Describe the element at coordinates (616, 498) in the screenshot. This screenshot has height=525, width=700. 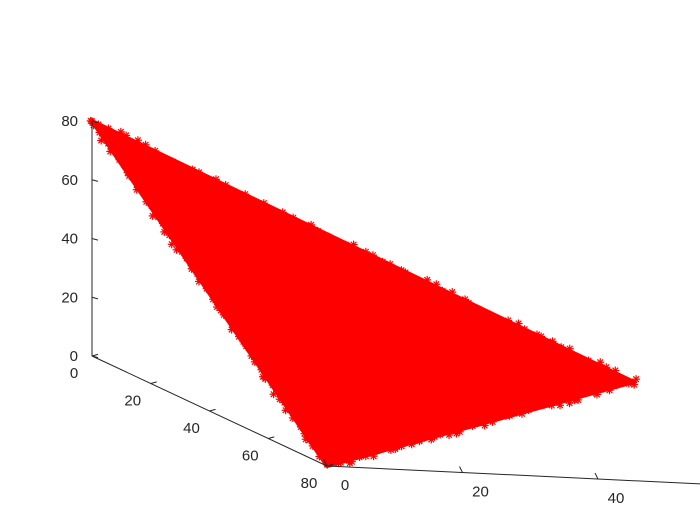
I see `x-tick-label: 40` at that location.